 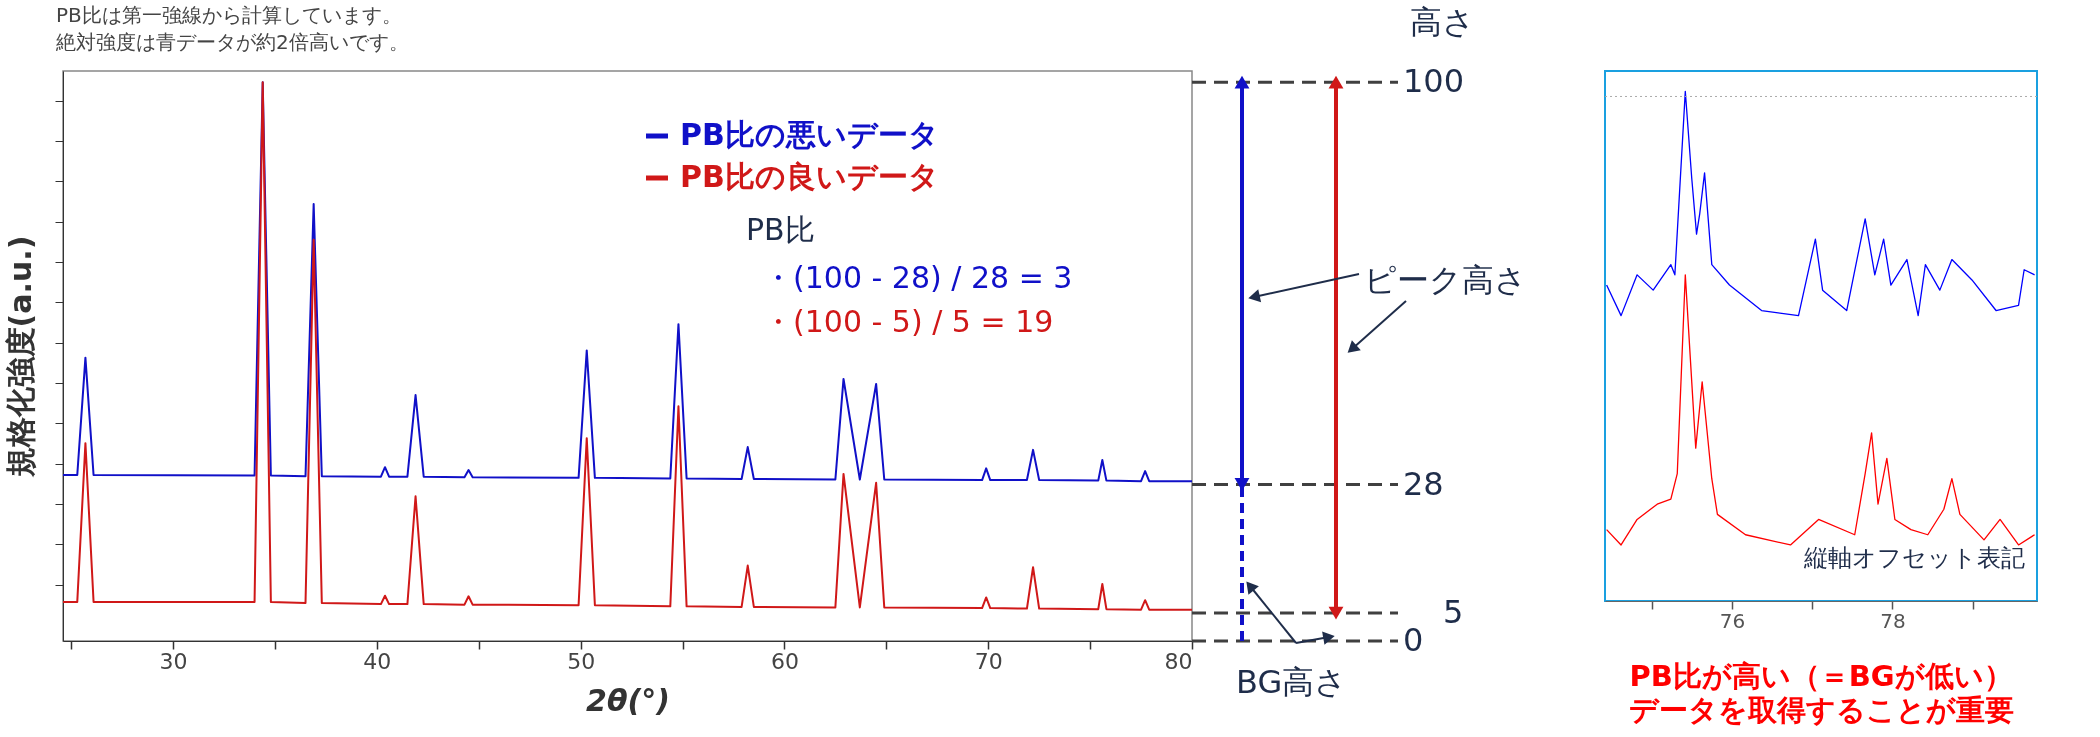 I want to click on ref-line-label: 28, so click(x=1423, y=483).